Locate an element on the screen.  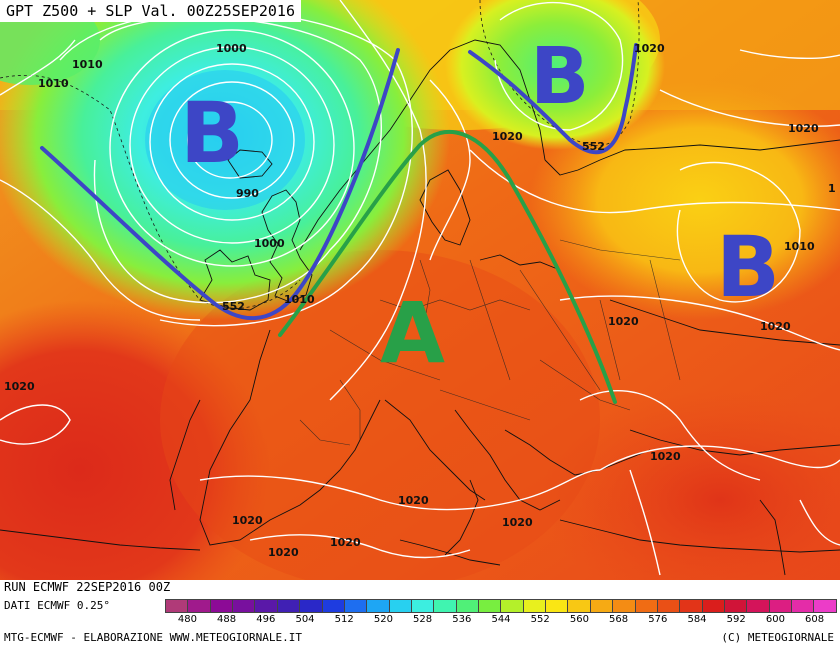
country-borders is located at coordinates (490, 342).